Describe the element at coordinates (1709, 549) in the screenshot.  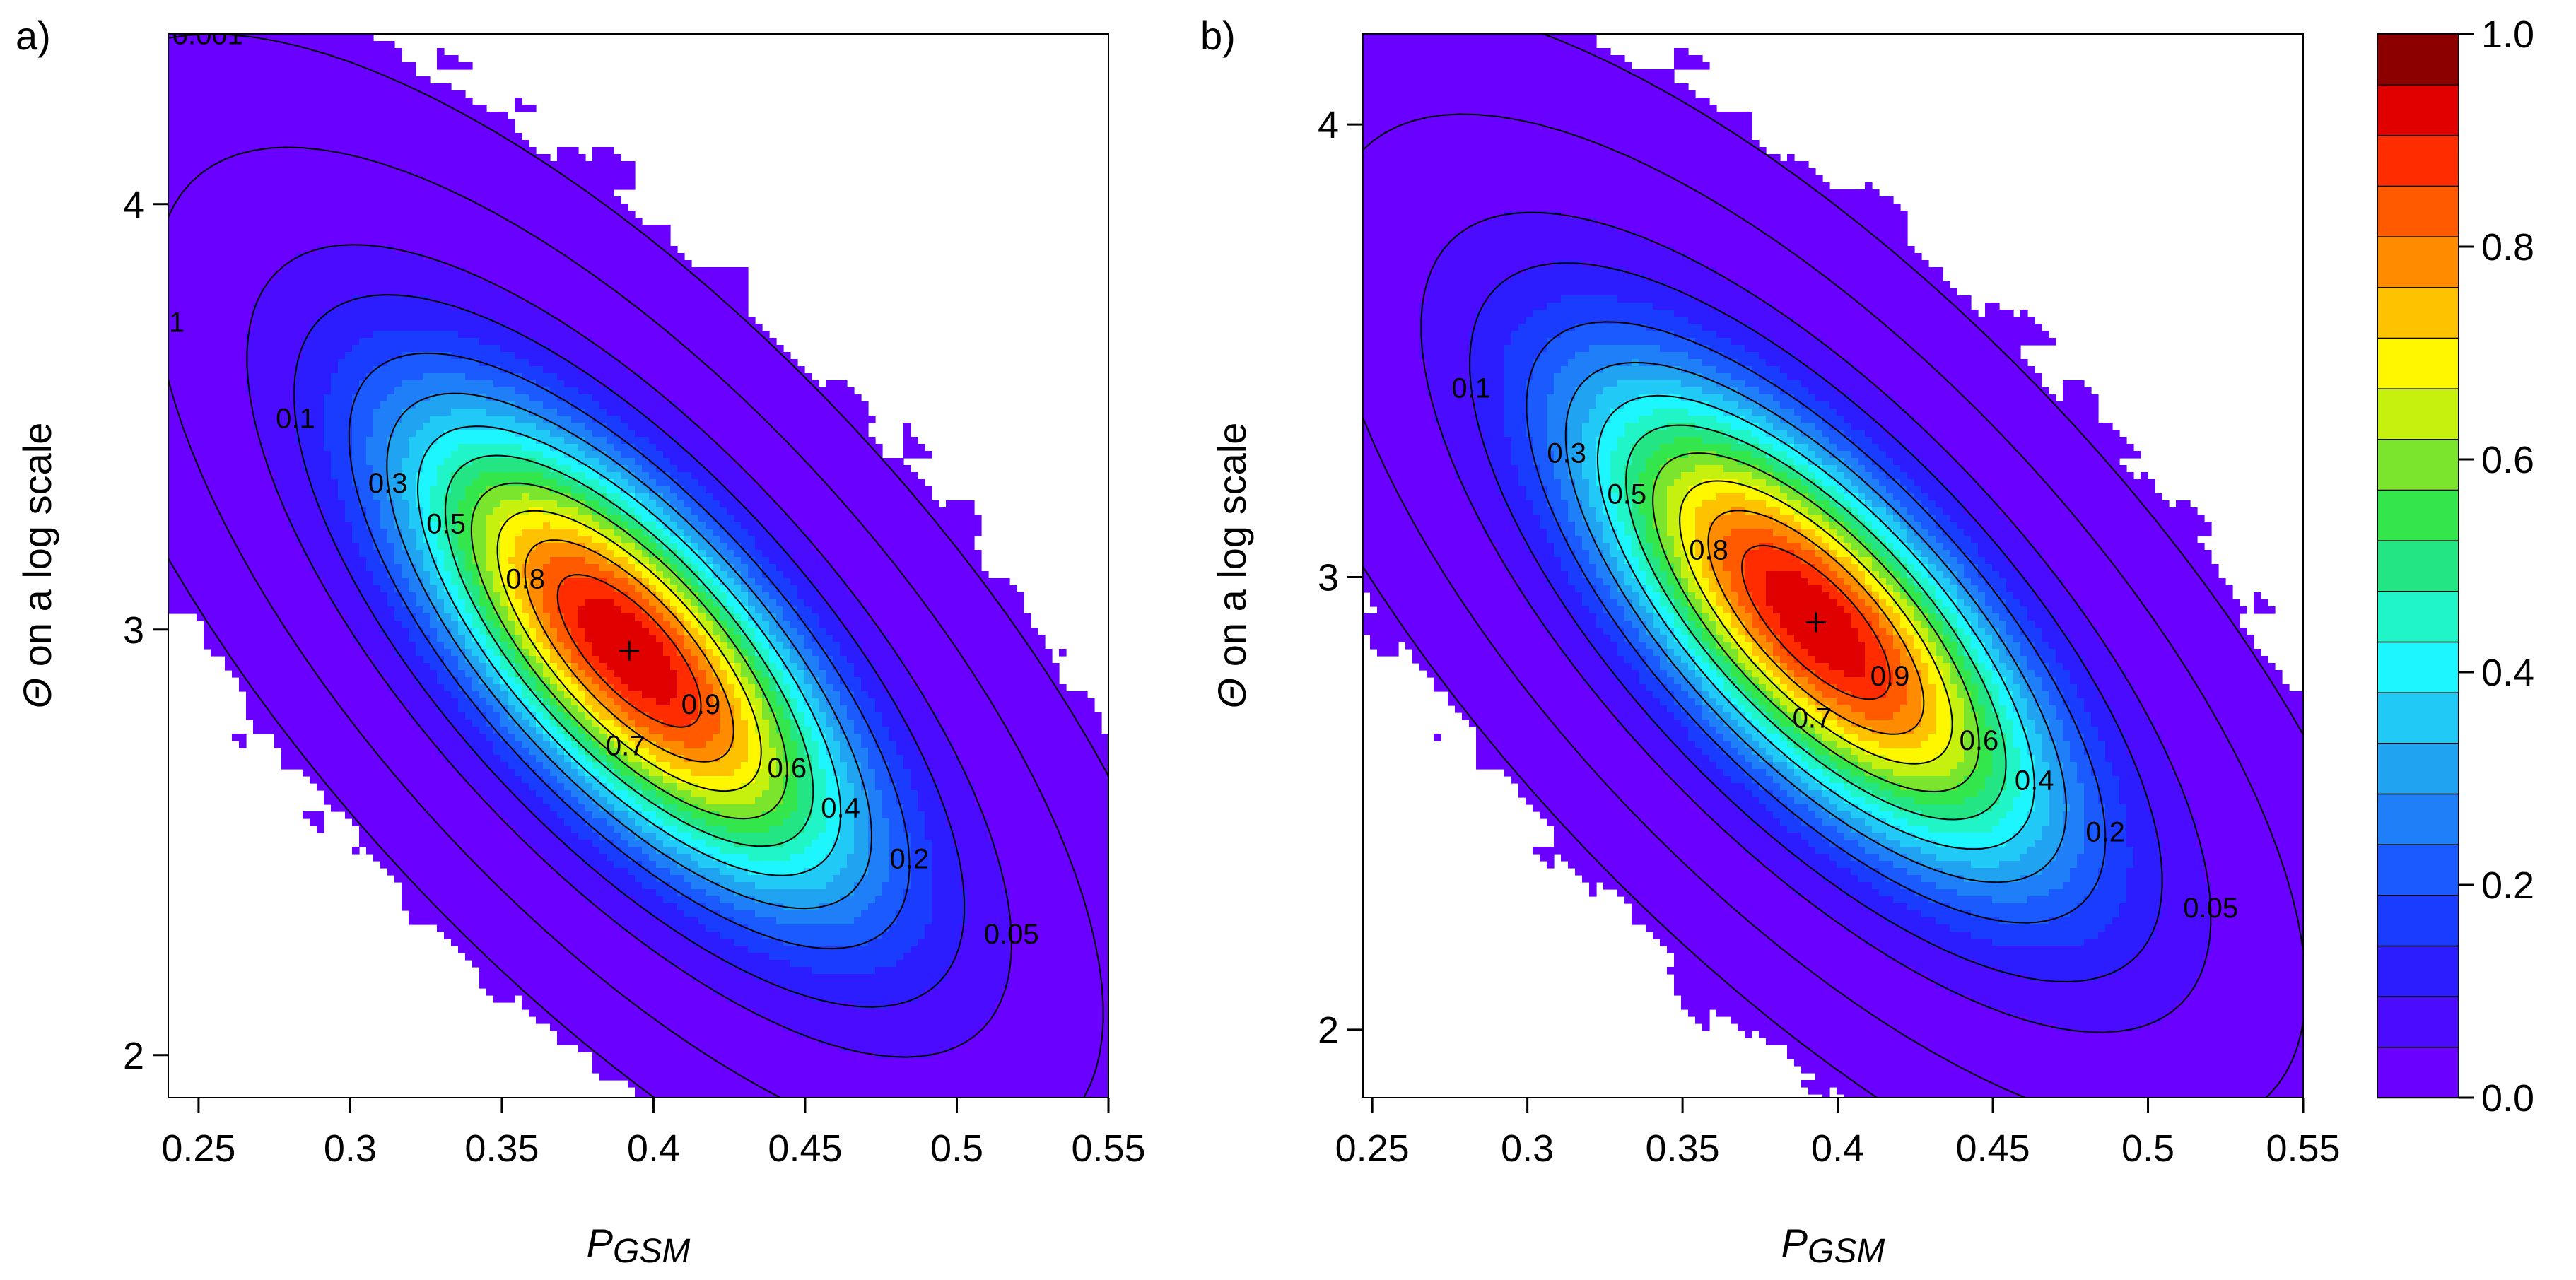
I see `panel-b-contour-label: 0.8` at that location.